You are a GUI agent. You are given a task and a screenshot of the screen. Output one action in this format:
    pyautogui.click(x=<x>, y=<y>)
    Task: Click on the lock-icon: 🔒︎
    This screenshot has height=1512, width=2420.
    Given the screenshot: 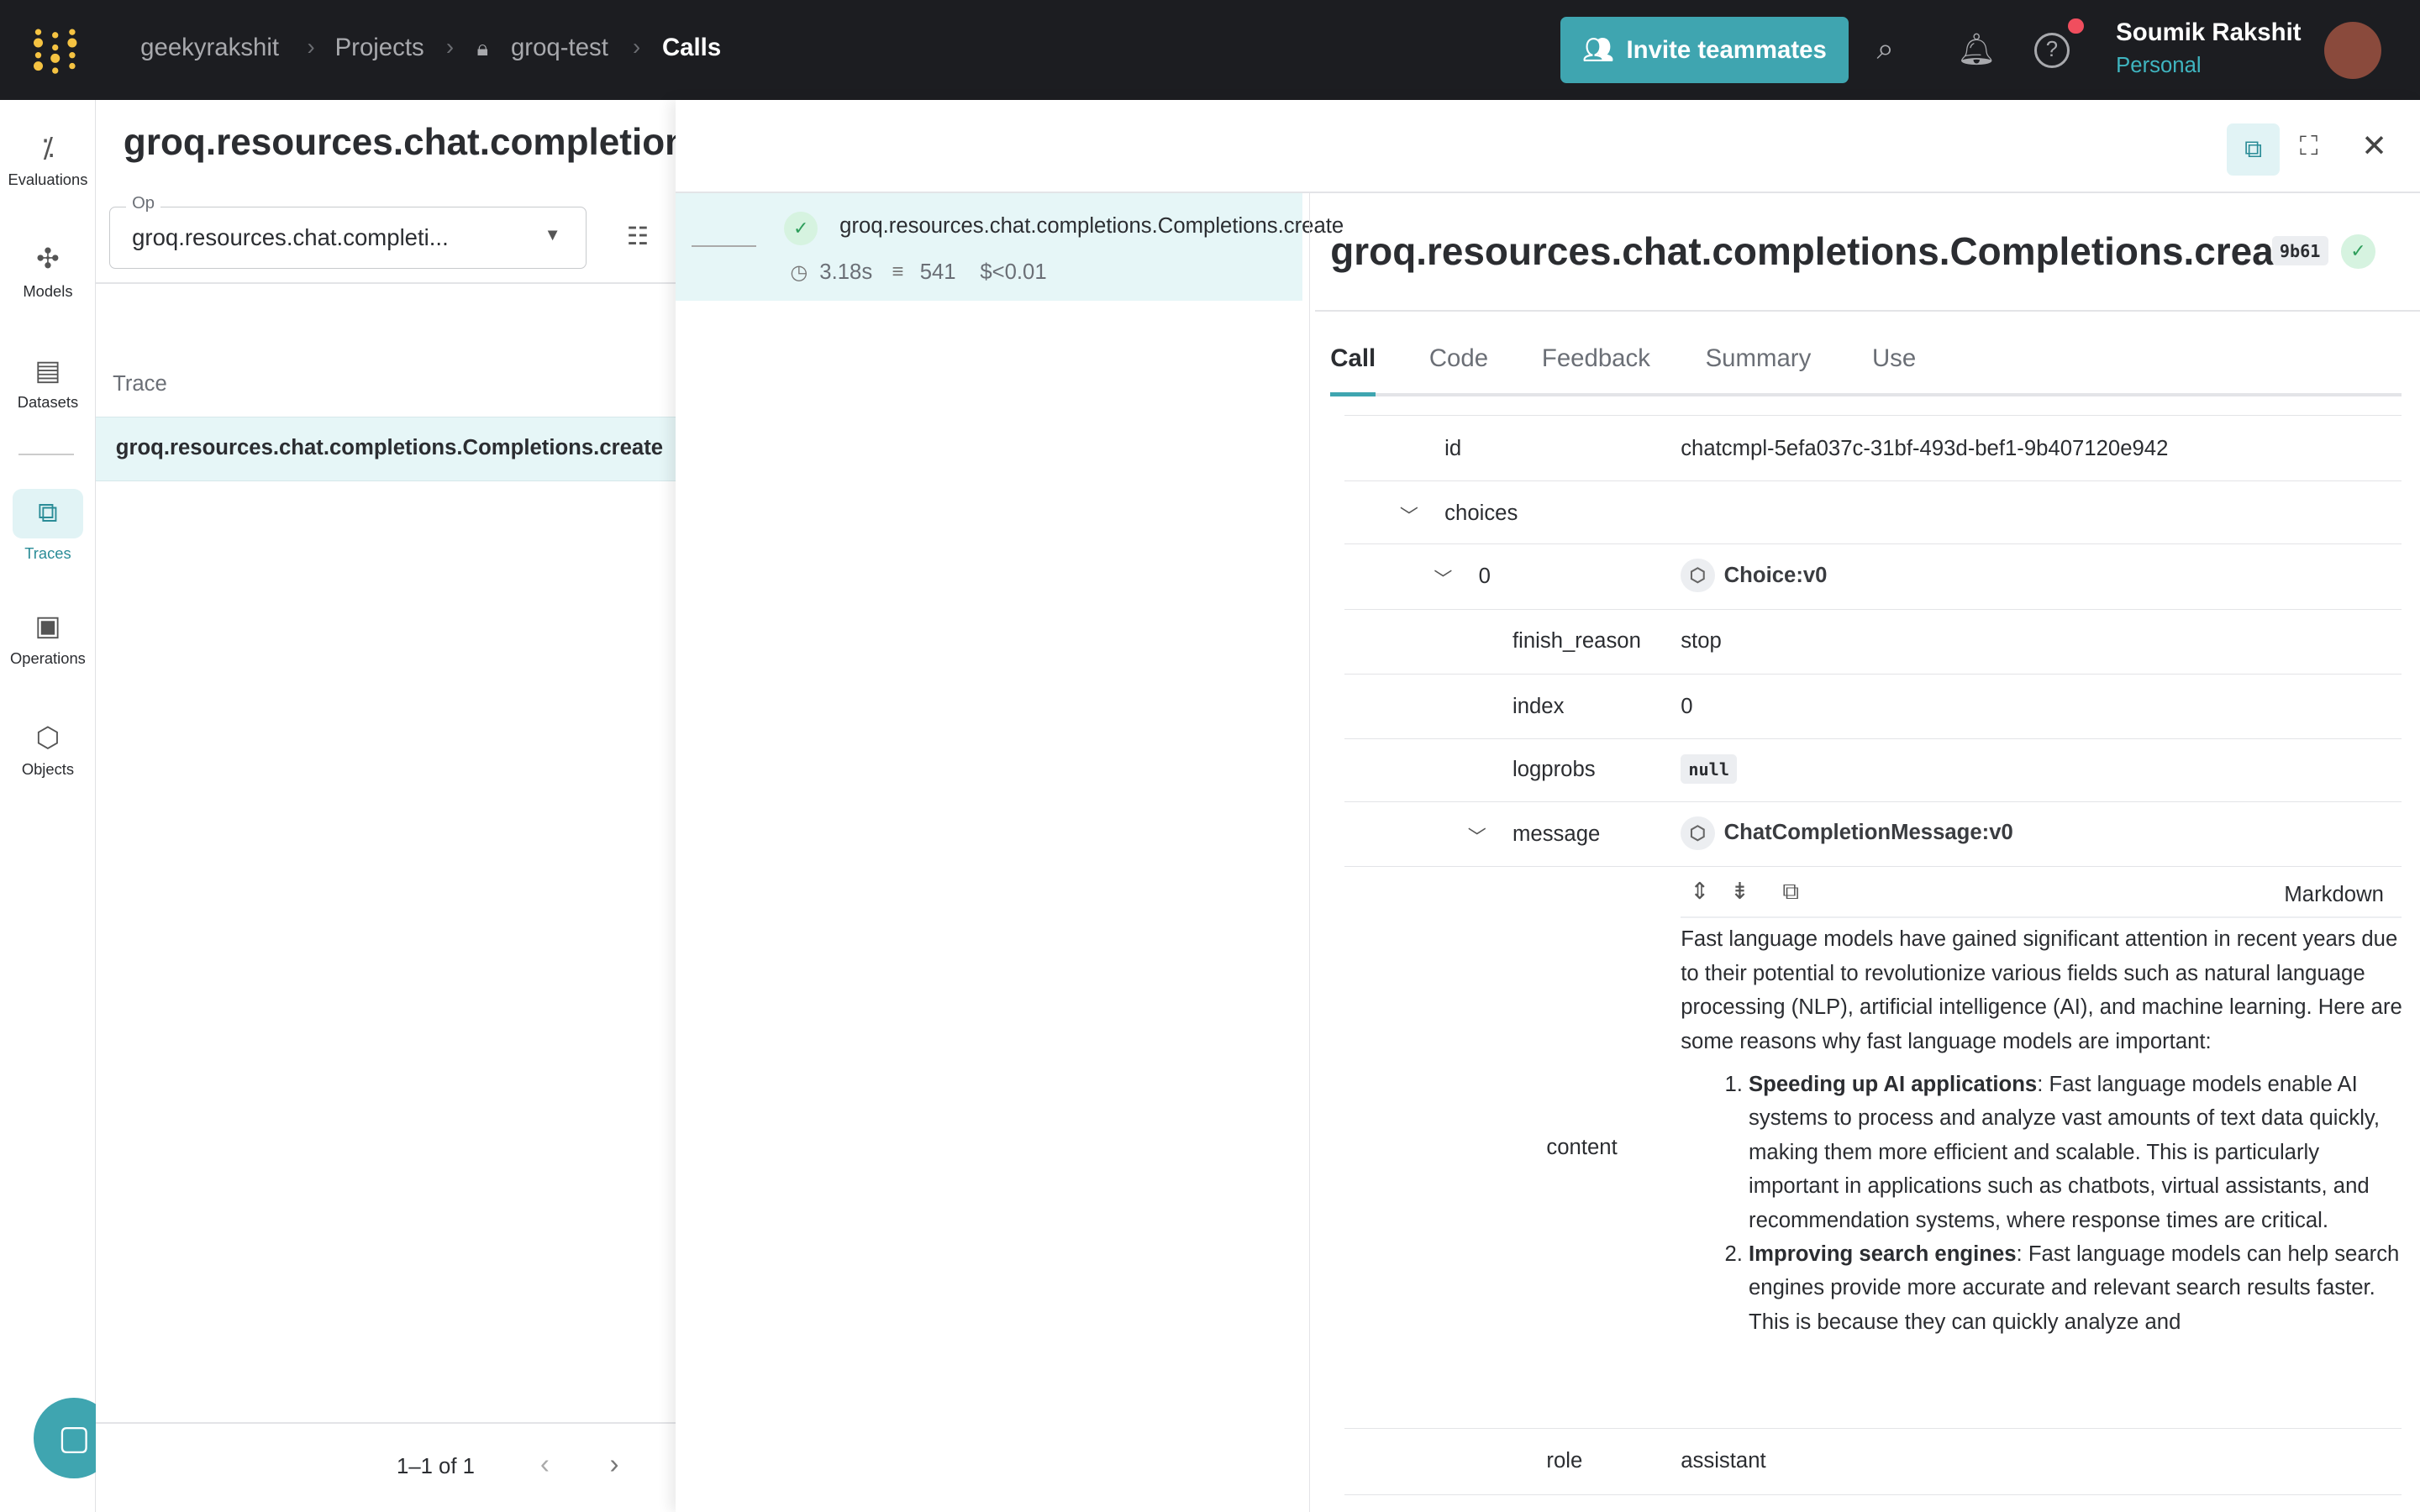 What is the action you would take?
    pyautogui.click(x=482, y=49)
    